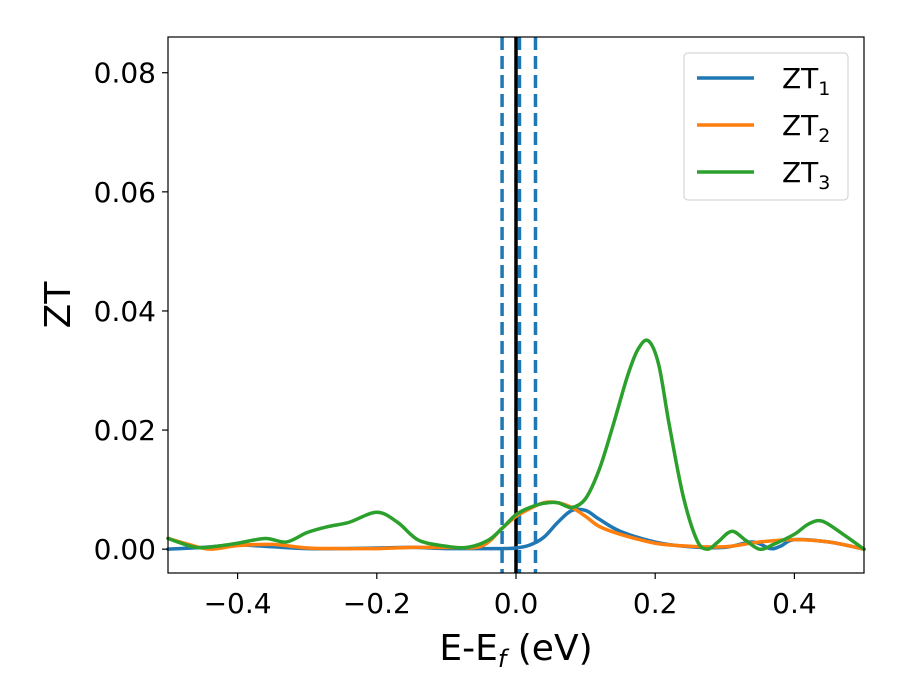  I want to click on y-tick-label: 0.00, so click(125, 549).